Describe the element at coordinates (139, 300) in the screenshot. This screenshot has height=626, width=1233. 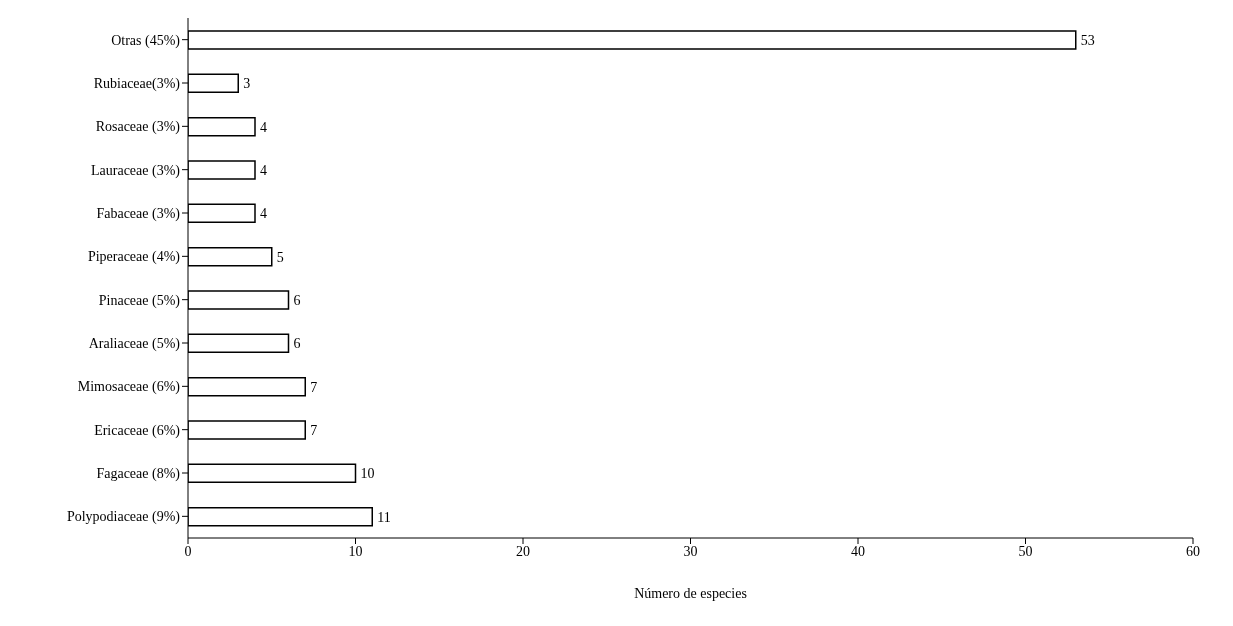
I see `y-tick-label: Pinaceae (5%)` at that location.